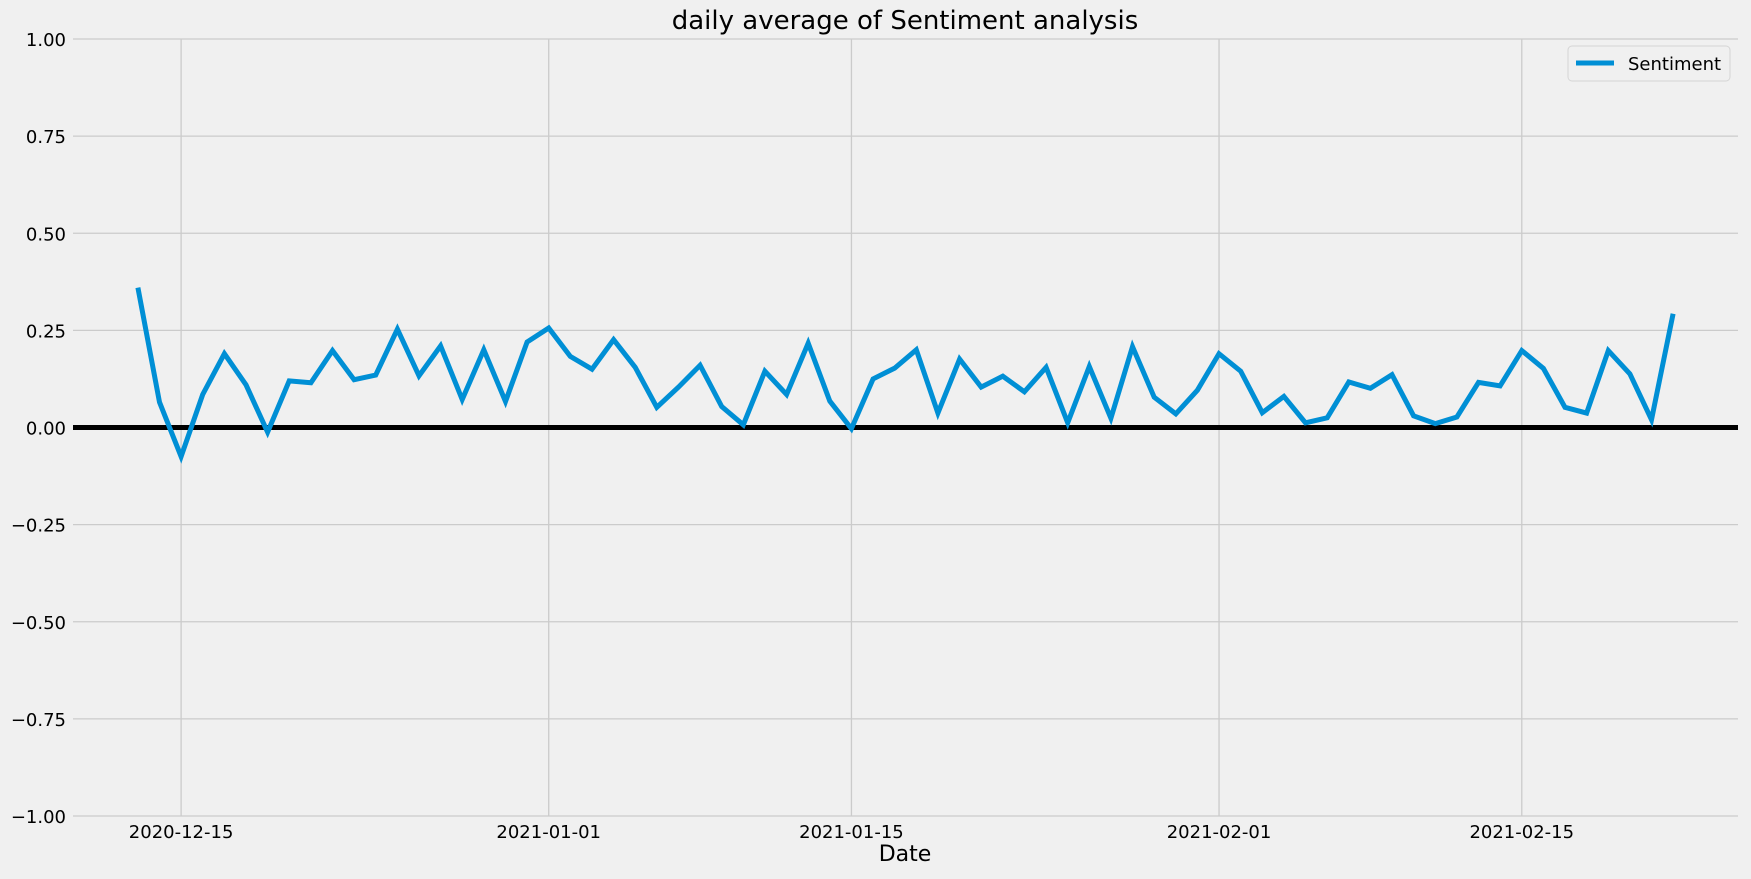 The image size is (1751, 879). Describe the element at coordinates (38, 526) in the screenshot. I see `y-tick-label: −0.25` at that location.